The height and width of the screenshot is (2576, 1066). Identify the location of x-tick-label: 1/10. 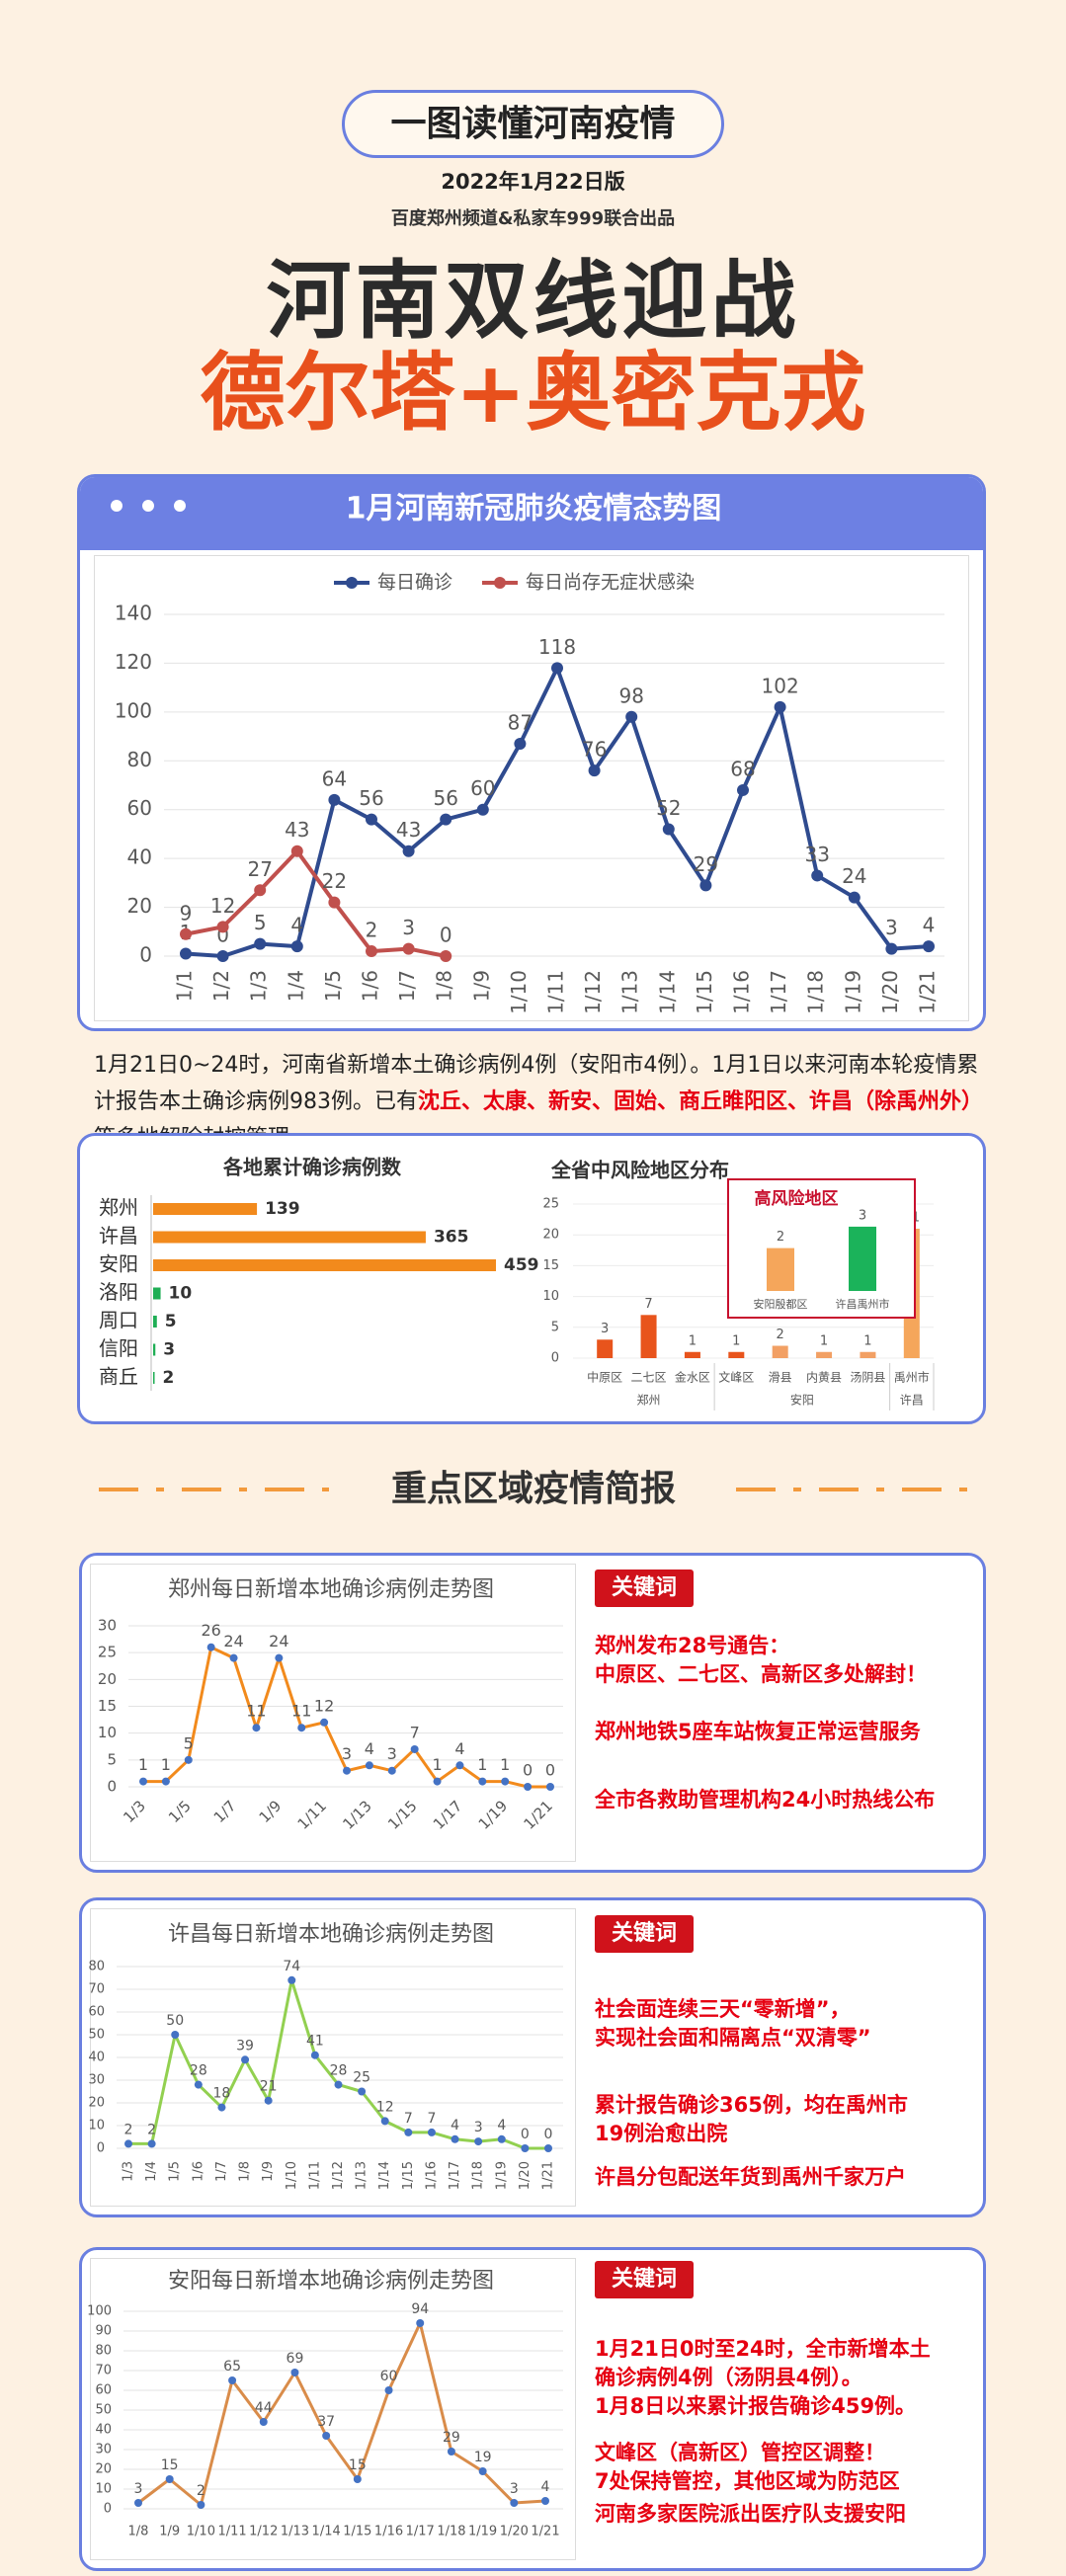
(201, 2532).